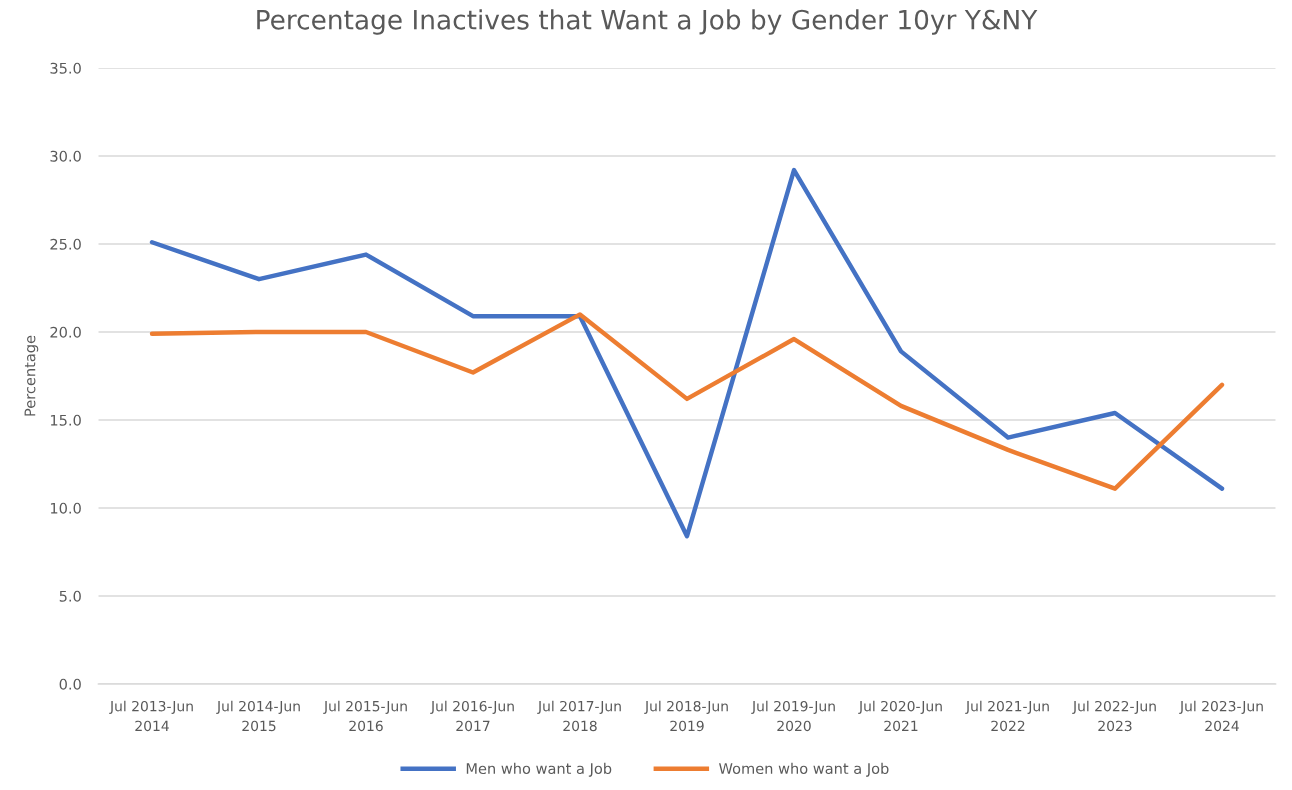 Image resolution: width=1292 pixels, height=790 pixels. I want to click on y-tick-label: 5.0, so click(70, 596).